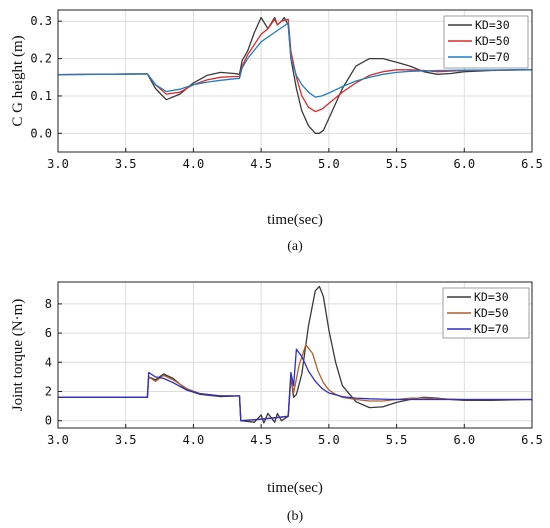 The image size is (550, 528). What do you see at coordinates (41, 133) in the screenshot?
I see `y-tick-label: 0.0` at bounding box center [41, 133].